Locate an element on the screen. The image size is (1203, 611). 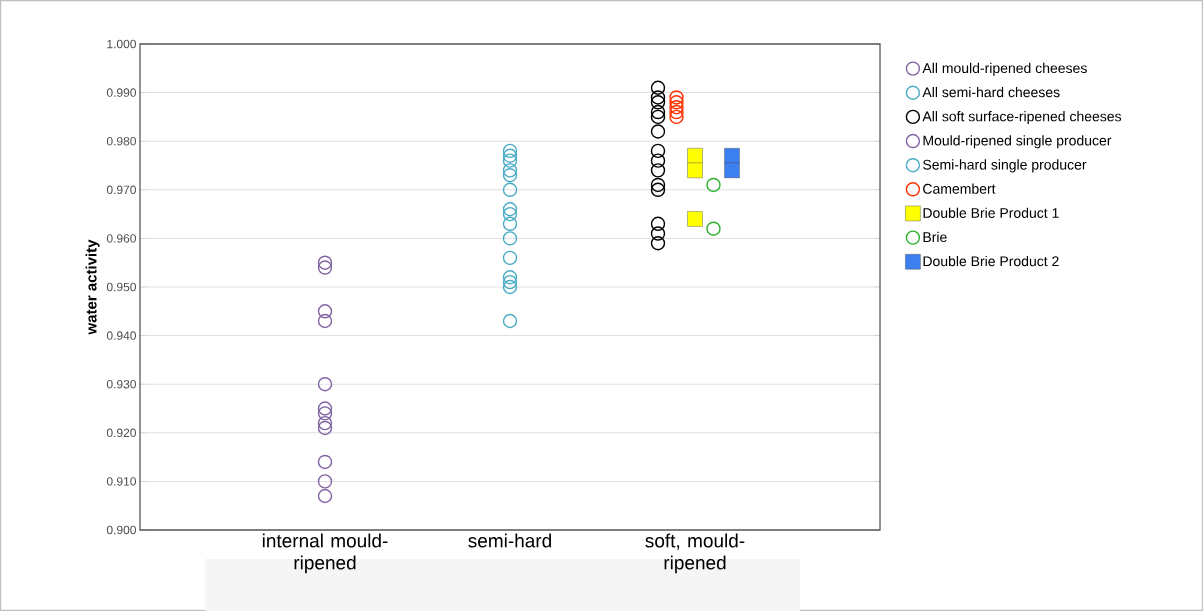
y-tick-label: 0.990 is located at coordinates (121, 92).